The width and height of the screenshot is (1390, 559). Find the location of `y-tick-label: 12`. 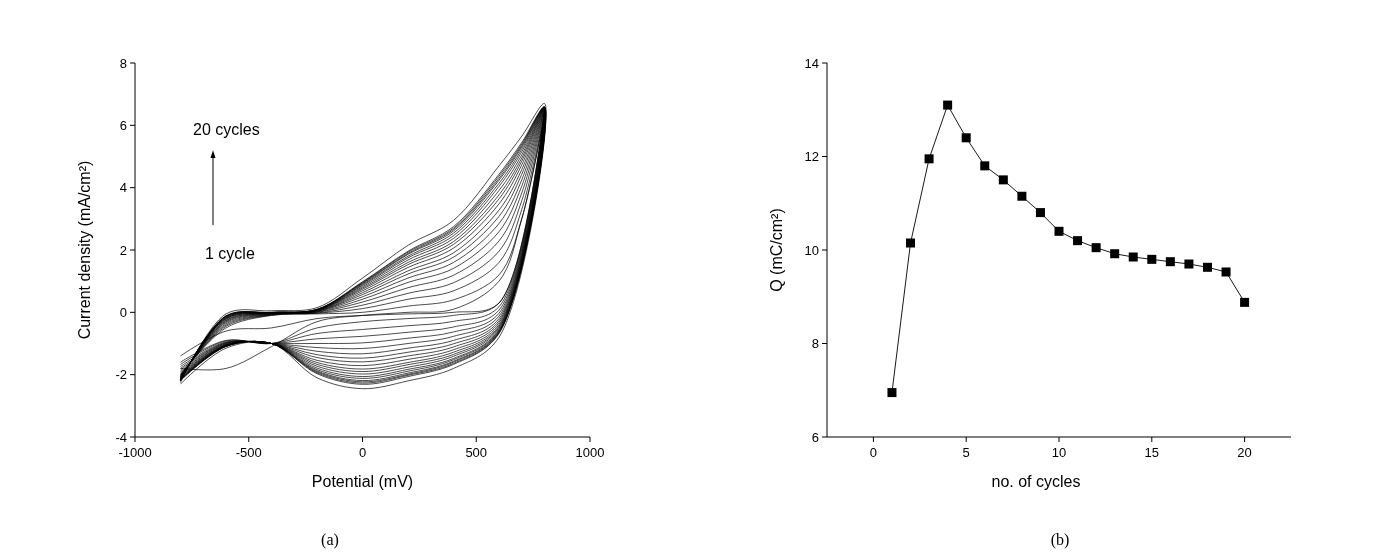

y-tick-label: 12 is located at coordinates (811, 156).